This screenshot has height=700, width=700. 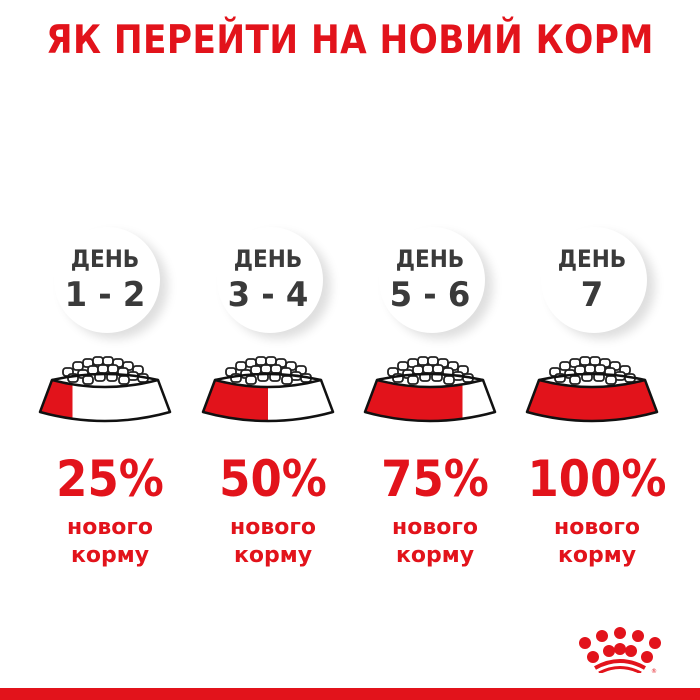 I want to click on step-1: ДЕНЬ 1 - 2 25% нового корму, so click(x=110, y=405).